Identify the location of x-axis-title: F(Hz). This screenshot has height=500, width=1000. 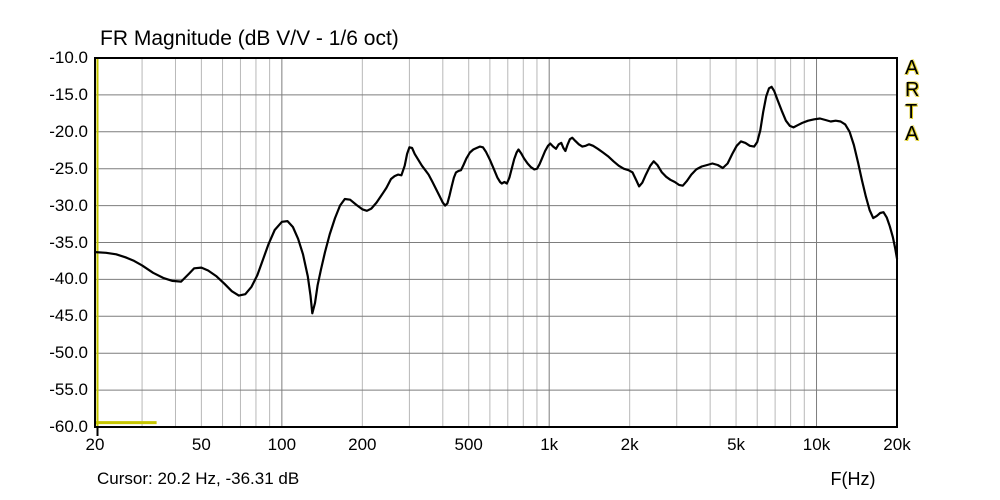
(853, 479).